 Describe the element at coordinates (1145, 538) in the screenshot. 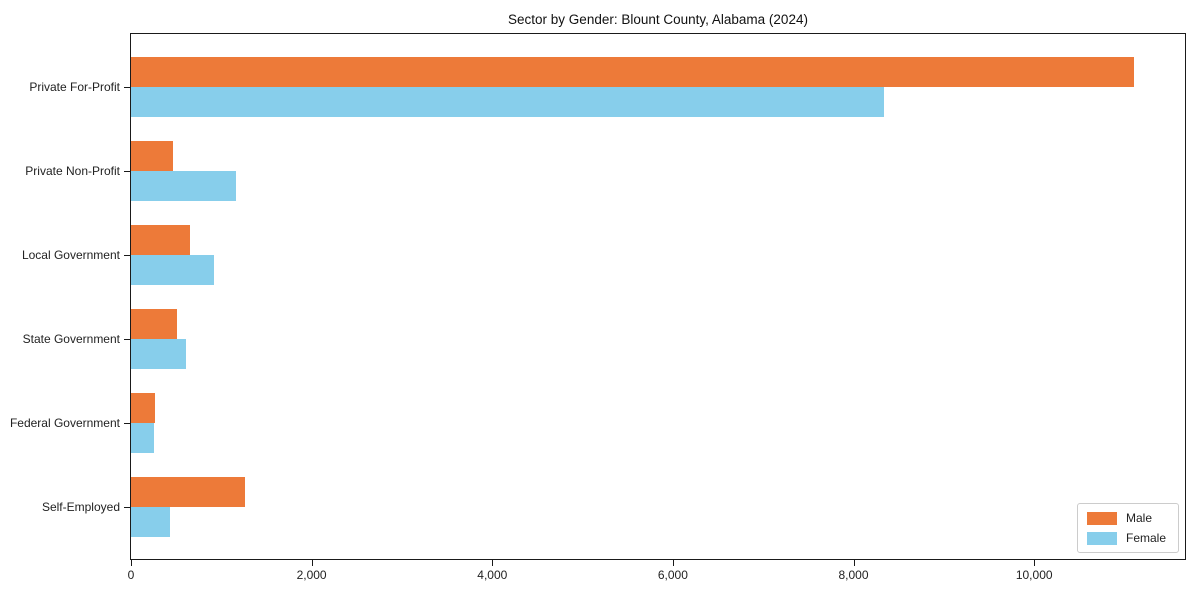

I see `legend-label-female: Female` at that location.